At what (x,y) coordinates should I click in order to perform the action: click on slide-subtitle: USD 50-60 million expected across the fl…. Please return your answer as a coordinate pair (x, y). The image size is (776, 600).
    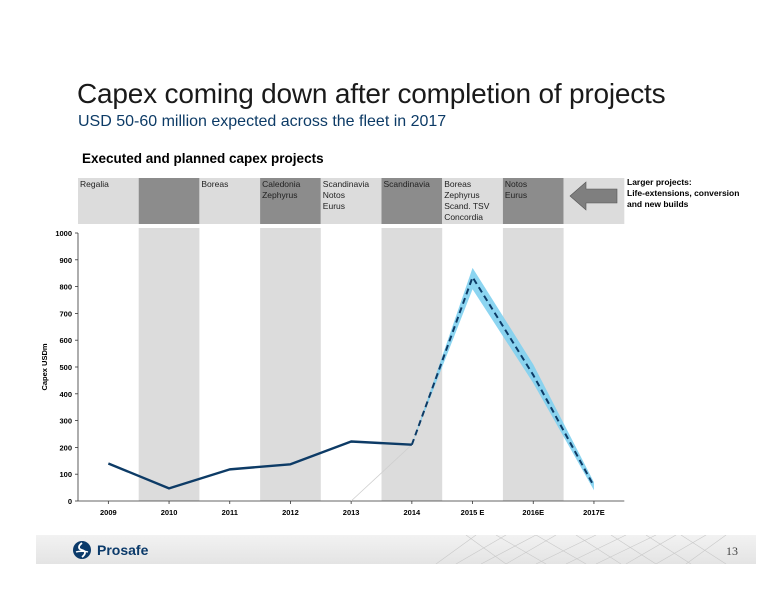
    Looking at the image, I should click on (262, 121).